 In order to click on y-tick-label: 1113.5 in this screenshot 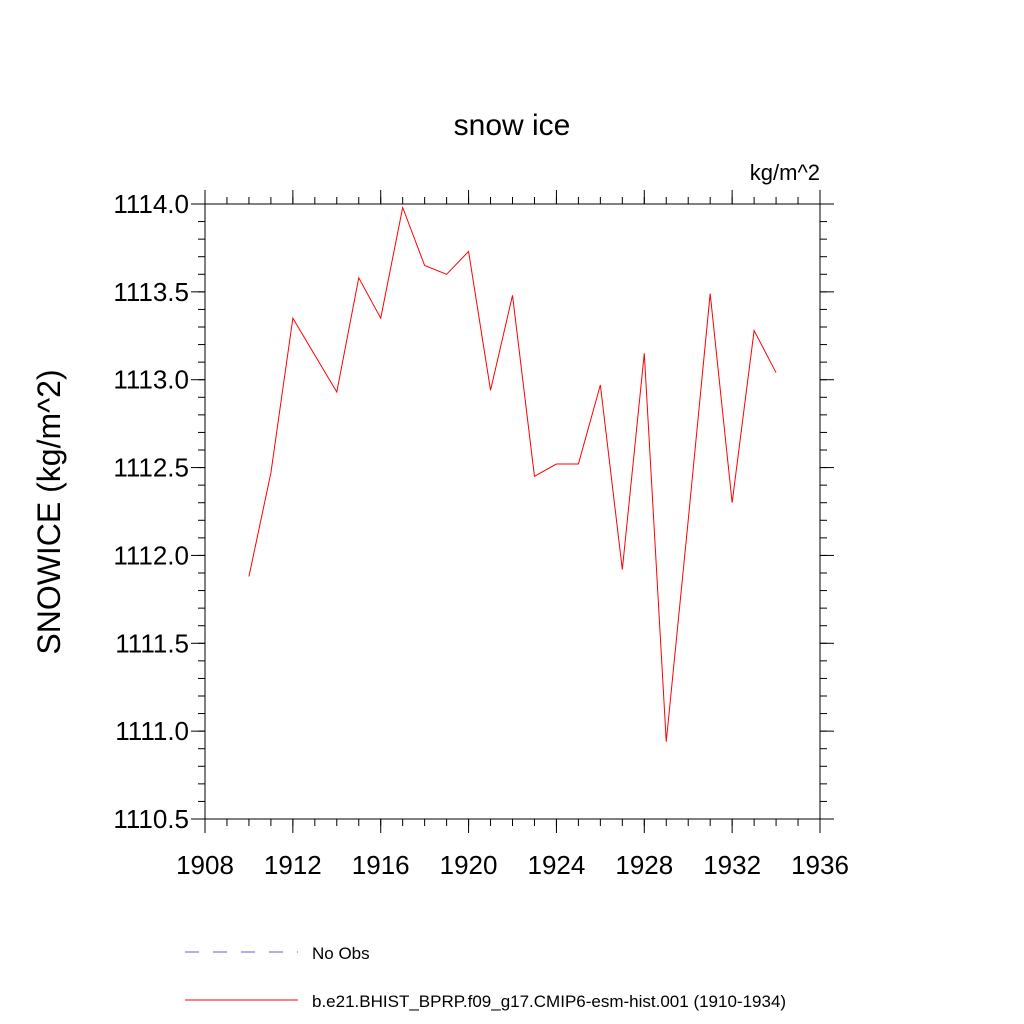, I will do `click(151, 292)`.